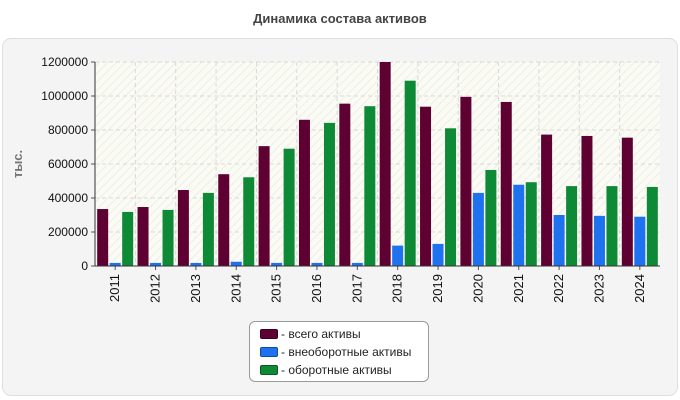 Image resolution: width=680 pixels, height=400 pixels. Describe the element at coordinates (437, 288) in the screenshot. I see `x-tick-label: 2019` at that location.